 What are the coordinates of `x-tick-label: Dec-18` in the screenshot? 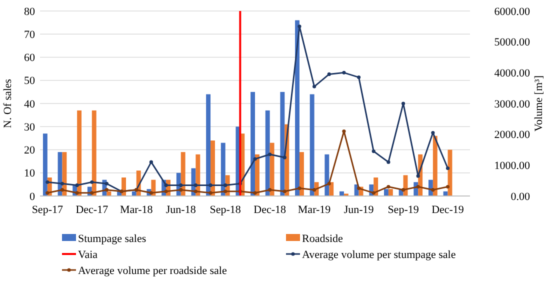 It's located at (270, 210).